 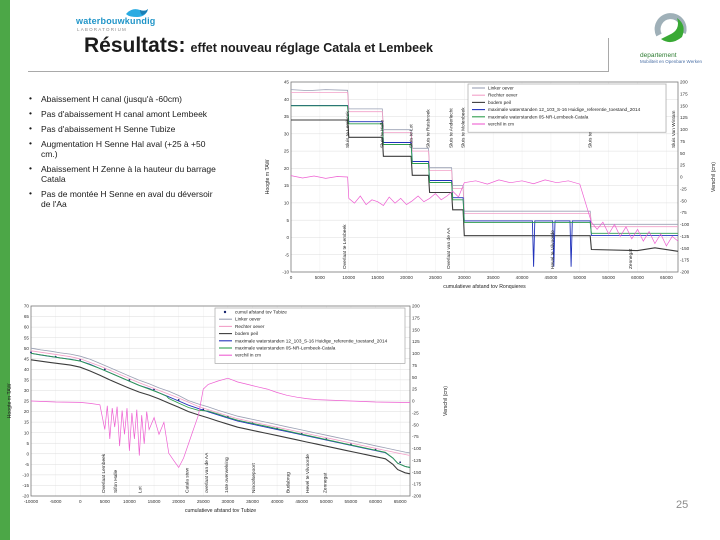 I want to click on svg-text: 55000, so click(x=351, y=501).